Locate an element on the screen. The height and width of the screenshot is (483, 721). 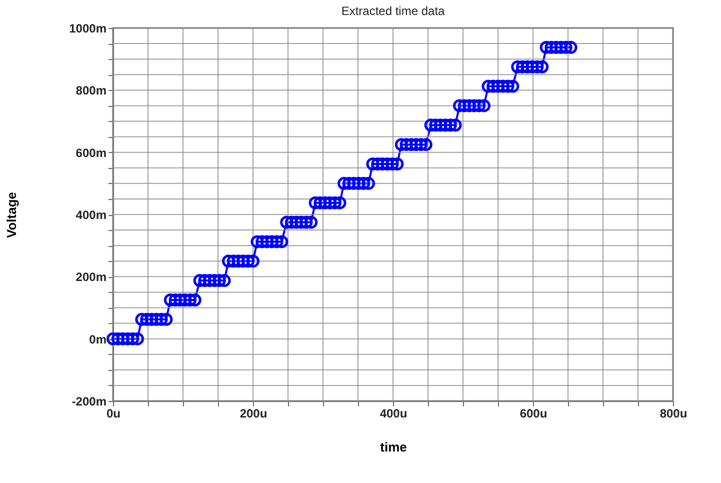
chart-title: Extracted time data is located at coordinates (393, 11).